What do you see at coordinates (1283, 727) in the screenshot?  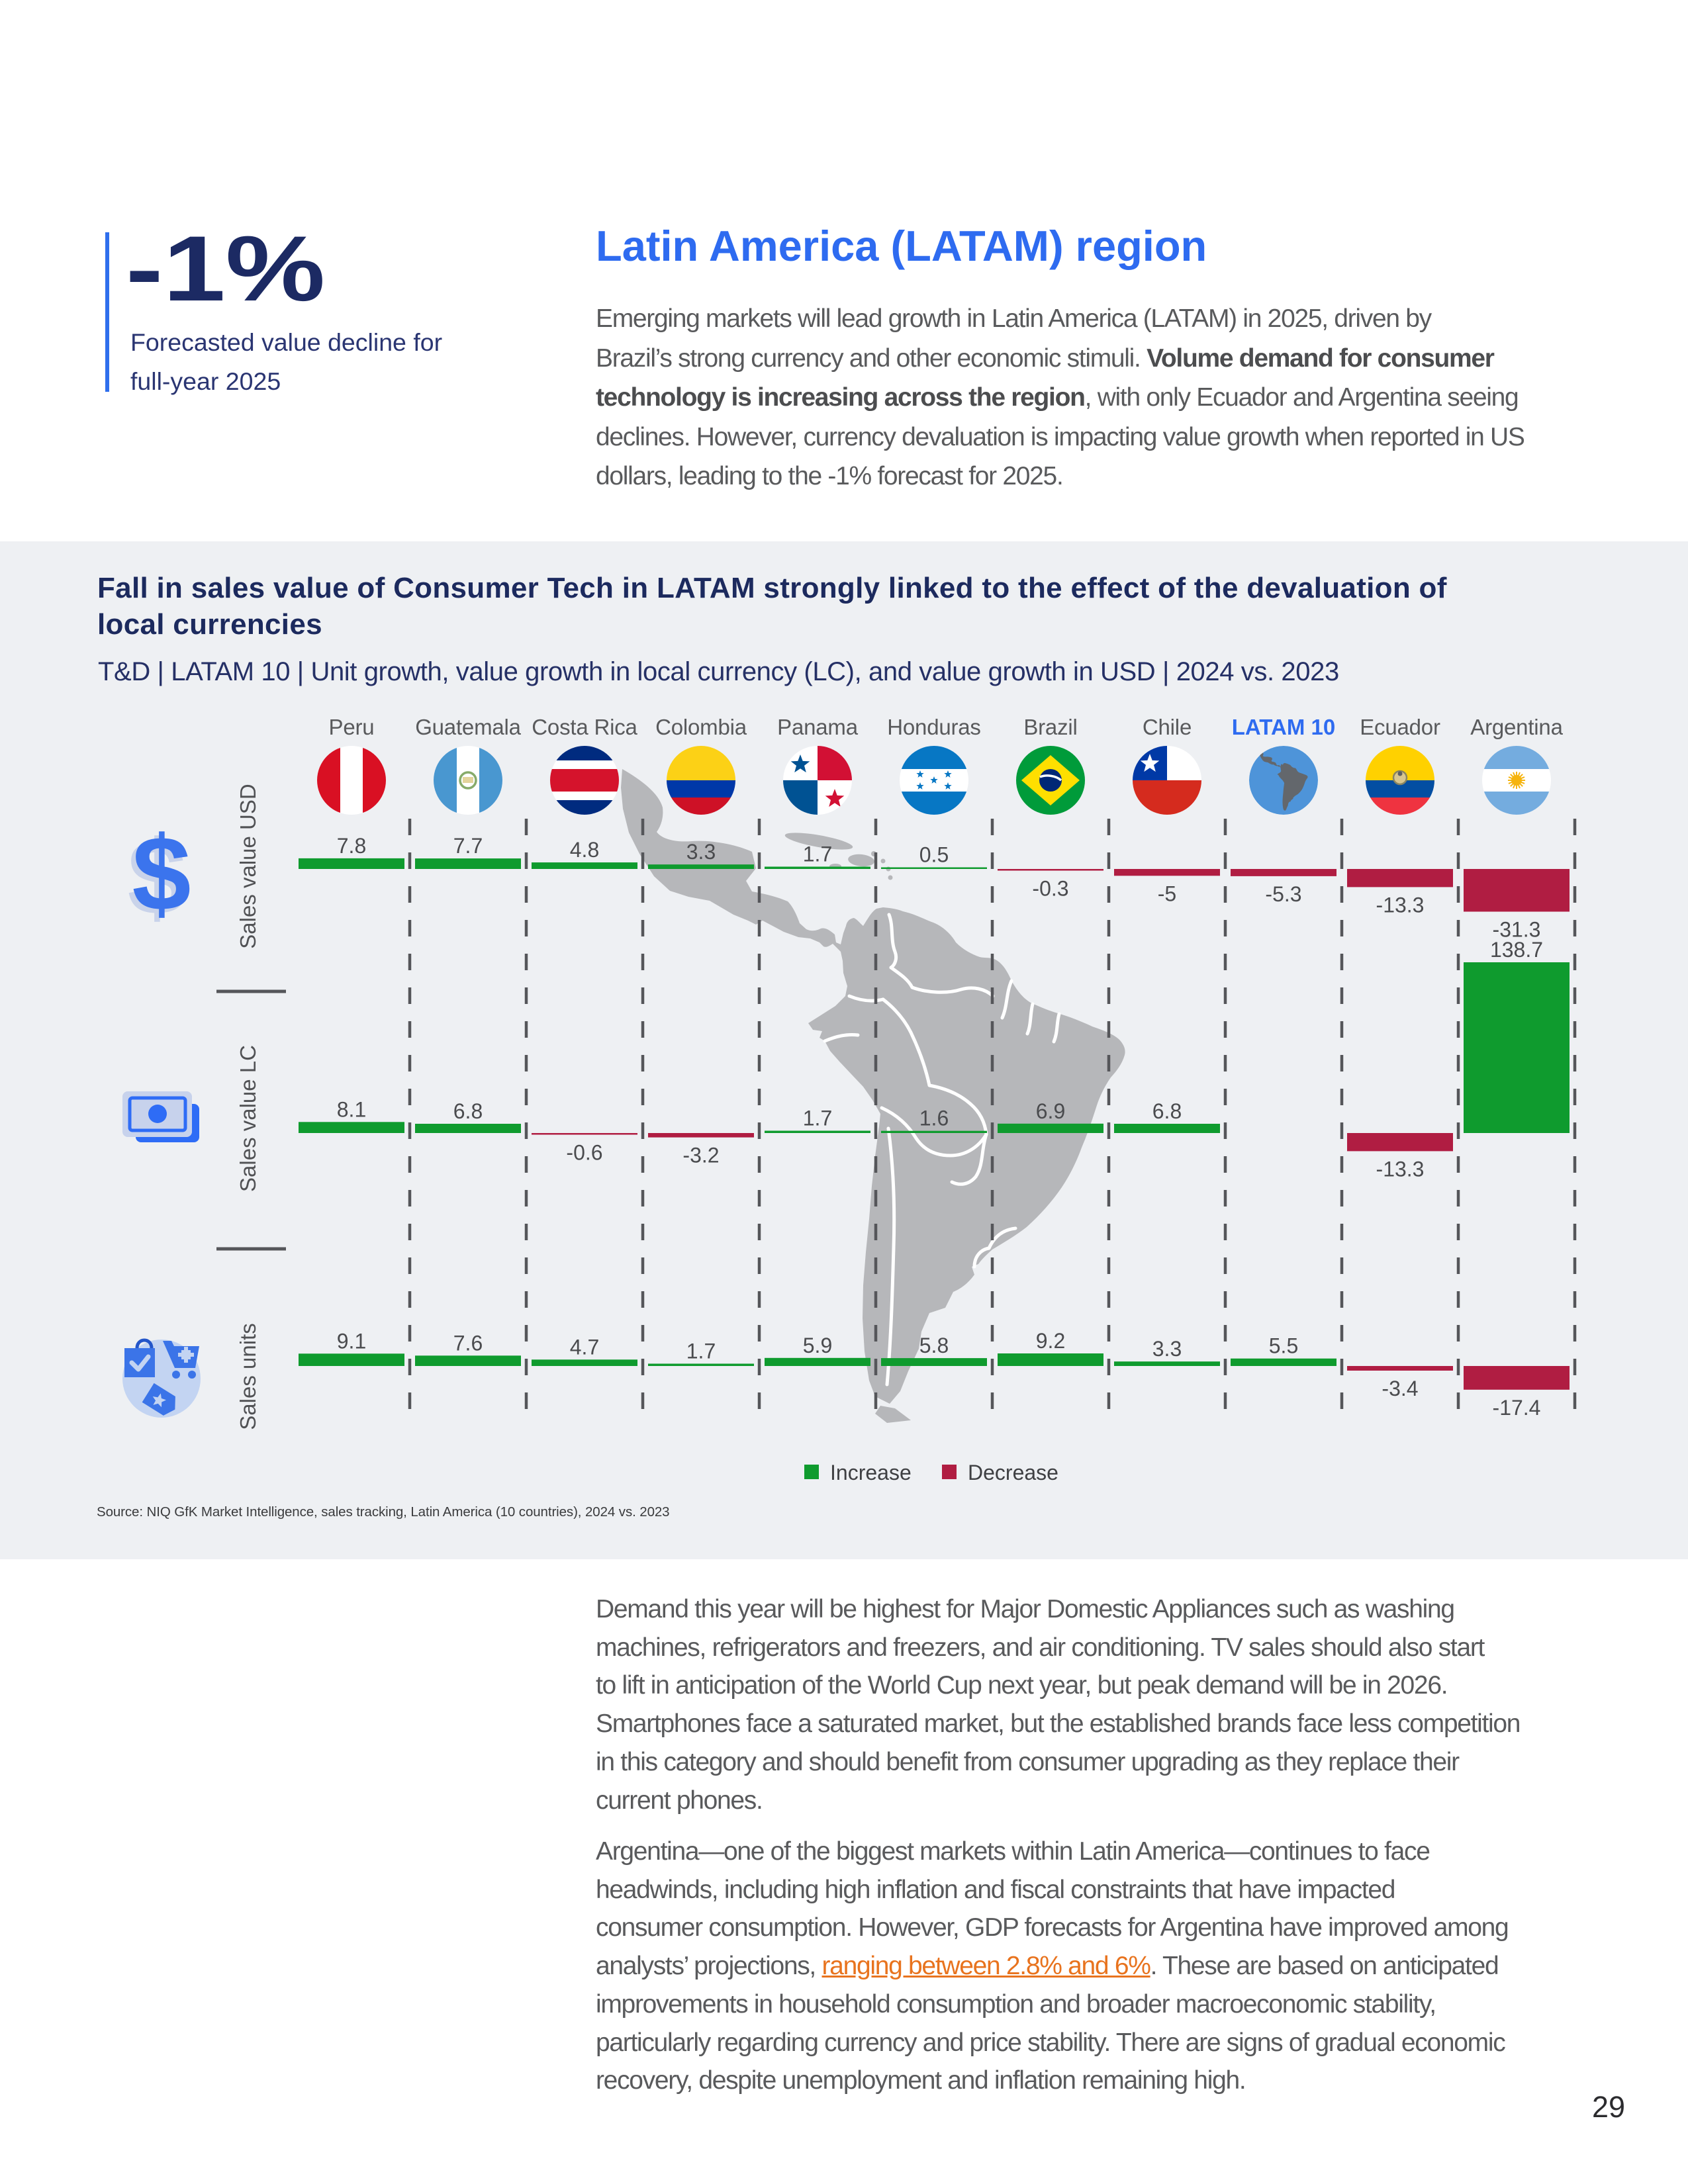 I see `svg-text: LATAM 10` at bounding box center [1283, 727].